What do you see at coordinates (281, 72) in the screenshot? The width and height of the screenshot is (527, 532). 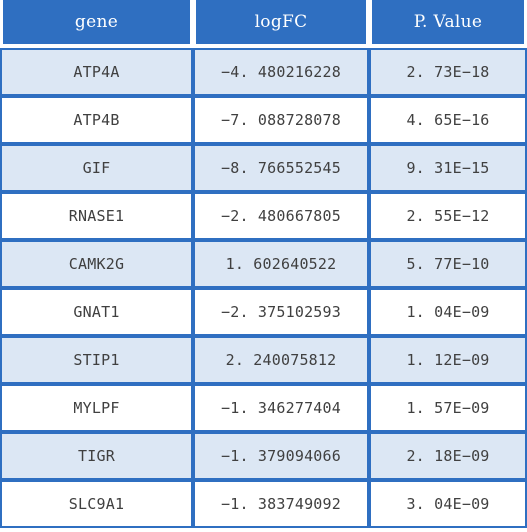 I see `cell-logfc: −4. 480216228` at bounding box center [281, 72].